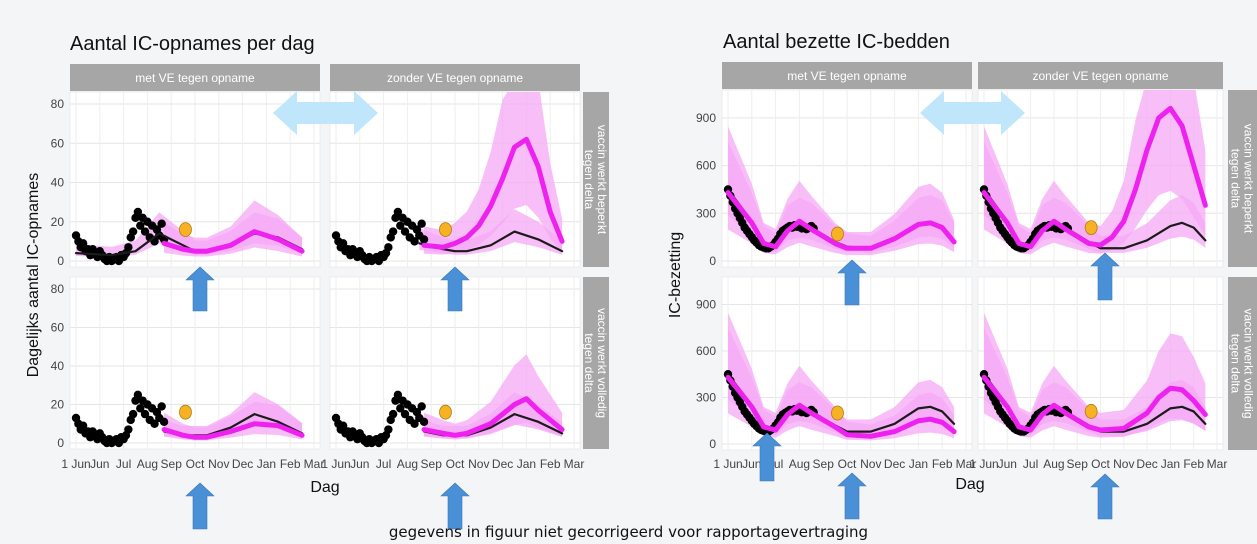 The image size is (1257, 544). Describe the element at coordinates (58, 222) in the screenshot. I see `y-tick-label: 20` at that location.